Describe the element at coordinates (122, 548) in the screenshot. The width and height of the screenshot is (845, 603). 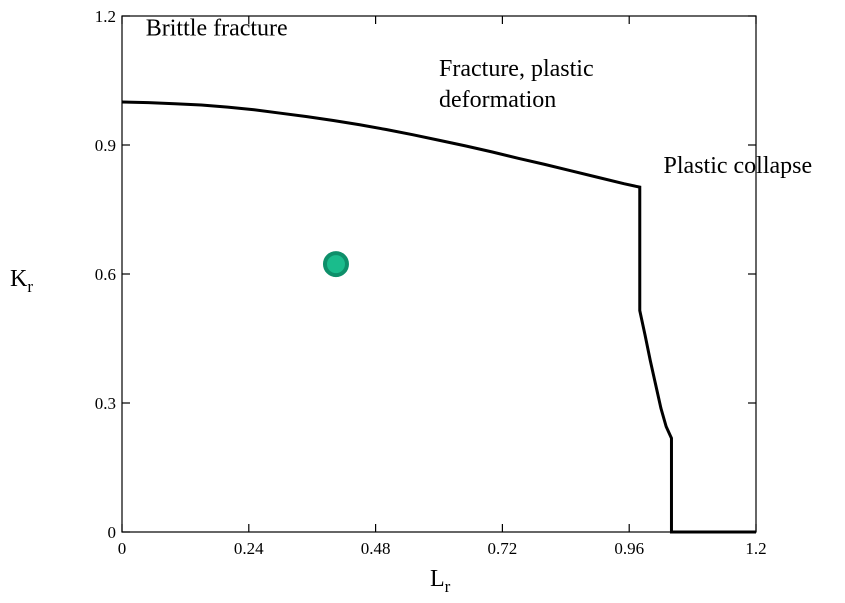
I see `x-tick-label: 0` at that location.